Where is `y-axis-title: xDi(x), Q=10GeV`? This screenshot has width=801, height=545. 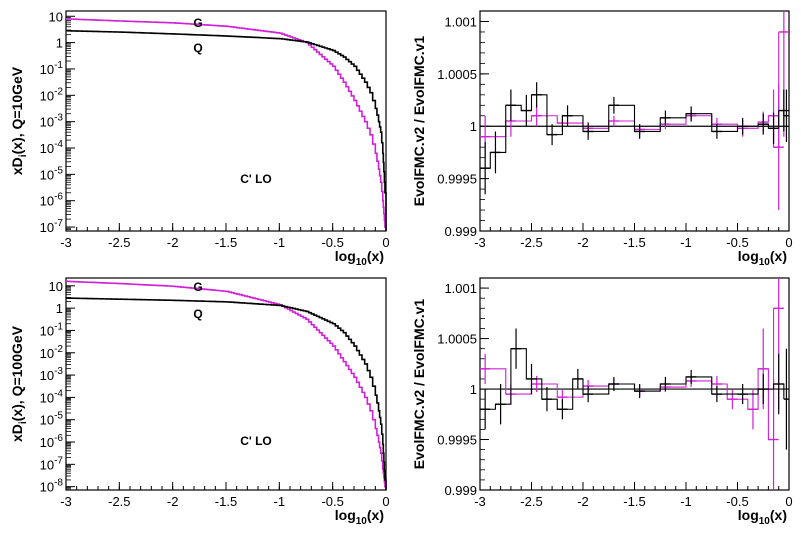 y-axis-title: xDi(x), Q=10GeV is located at coordinates (19, 120).